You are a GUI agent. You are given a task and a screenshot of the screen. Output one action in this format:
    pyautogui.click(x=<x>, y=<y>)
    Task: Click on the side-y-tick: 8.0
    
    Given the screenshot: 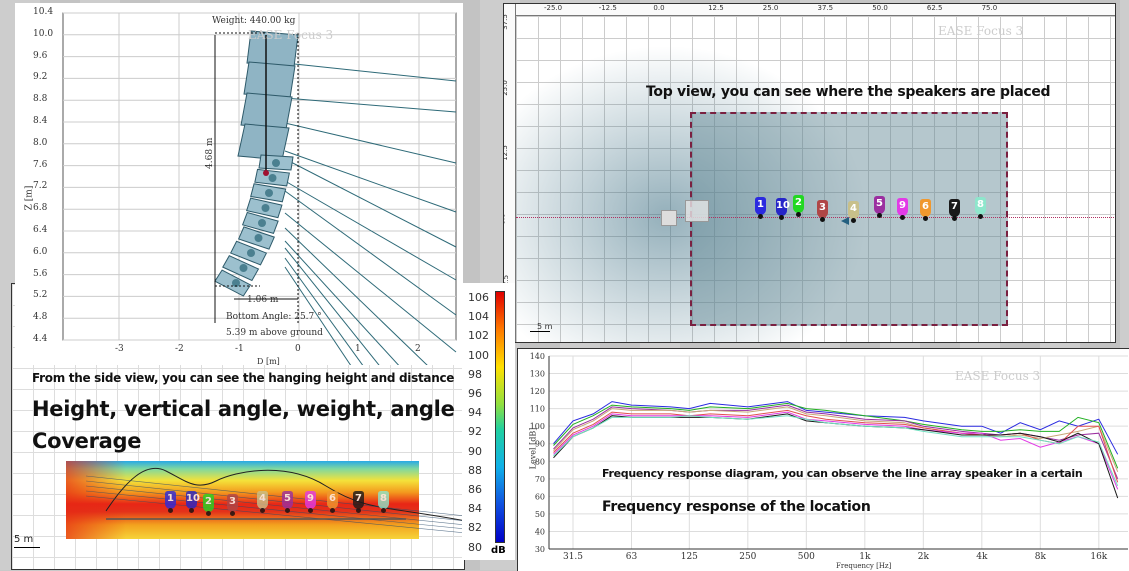 What is the action you would take?
    pyautogui.click(x=40, y=142)
    